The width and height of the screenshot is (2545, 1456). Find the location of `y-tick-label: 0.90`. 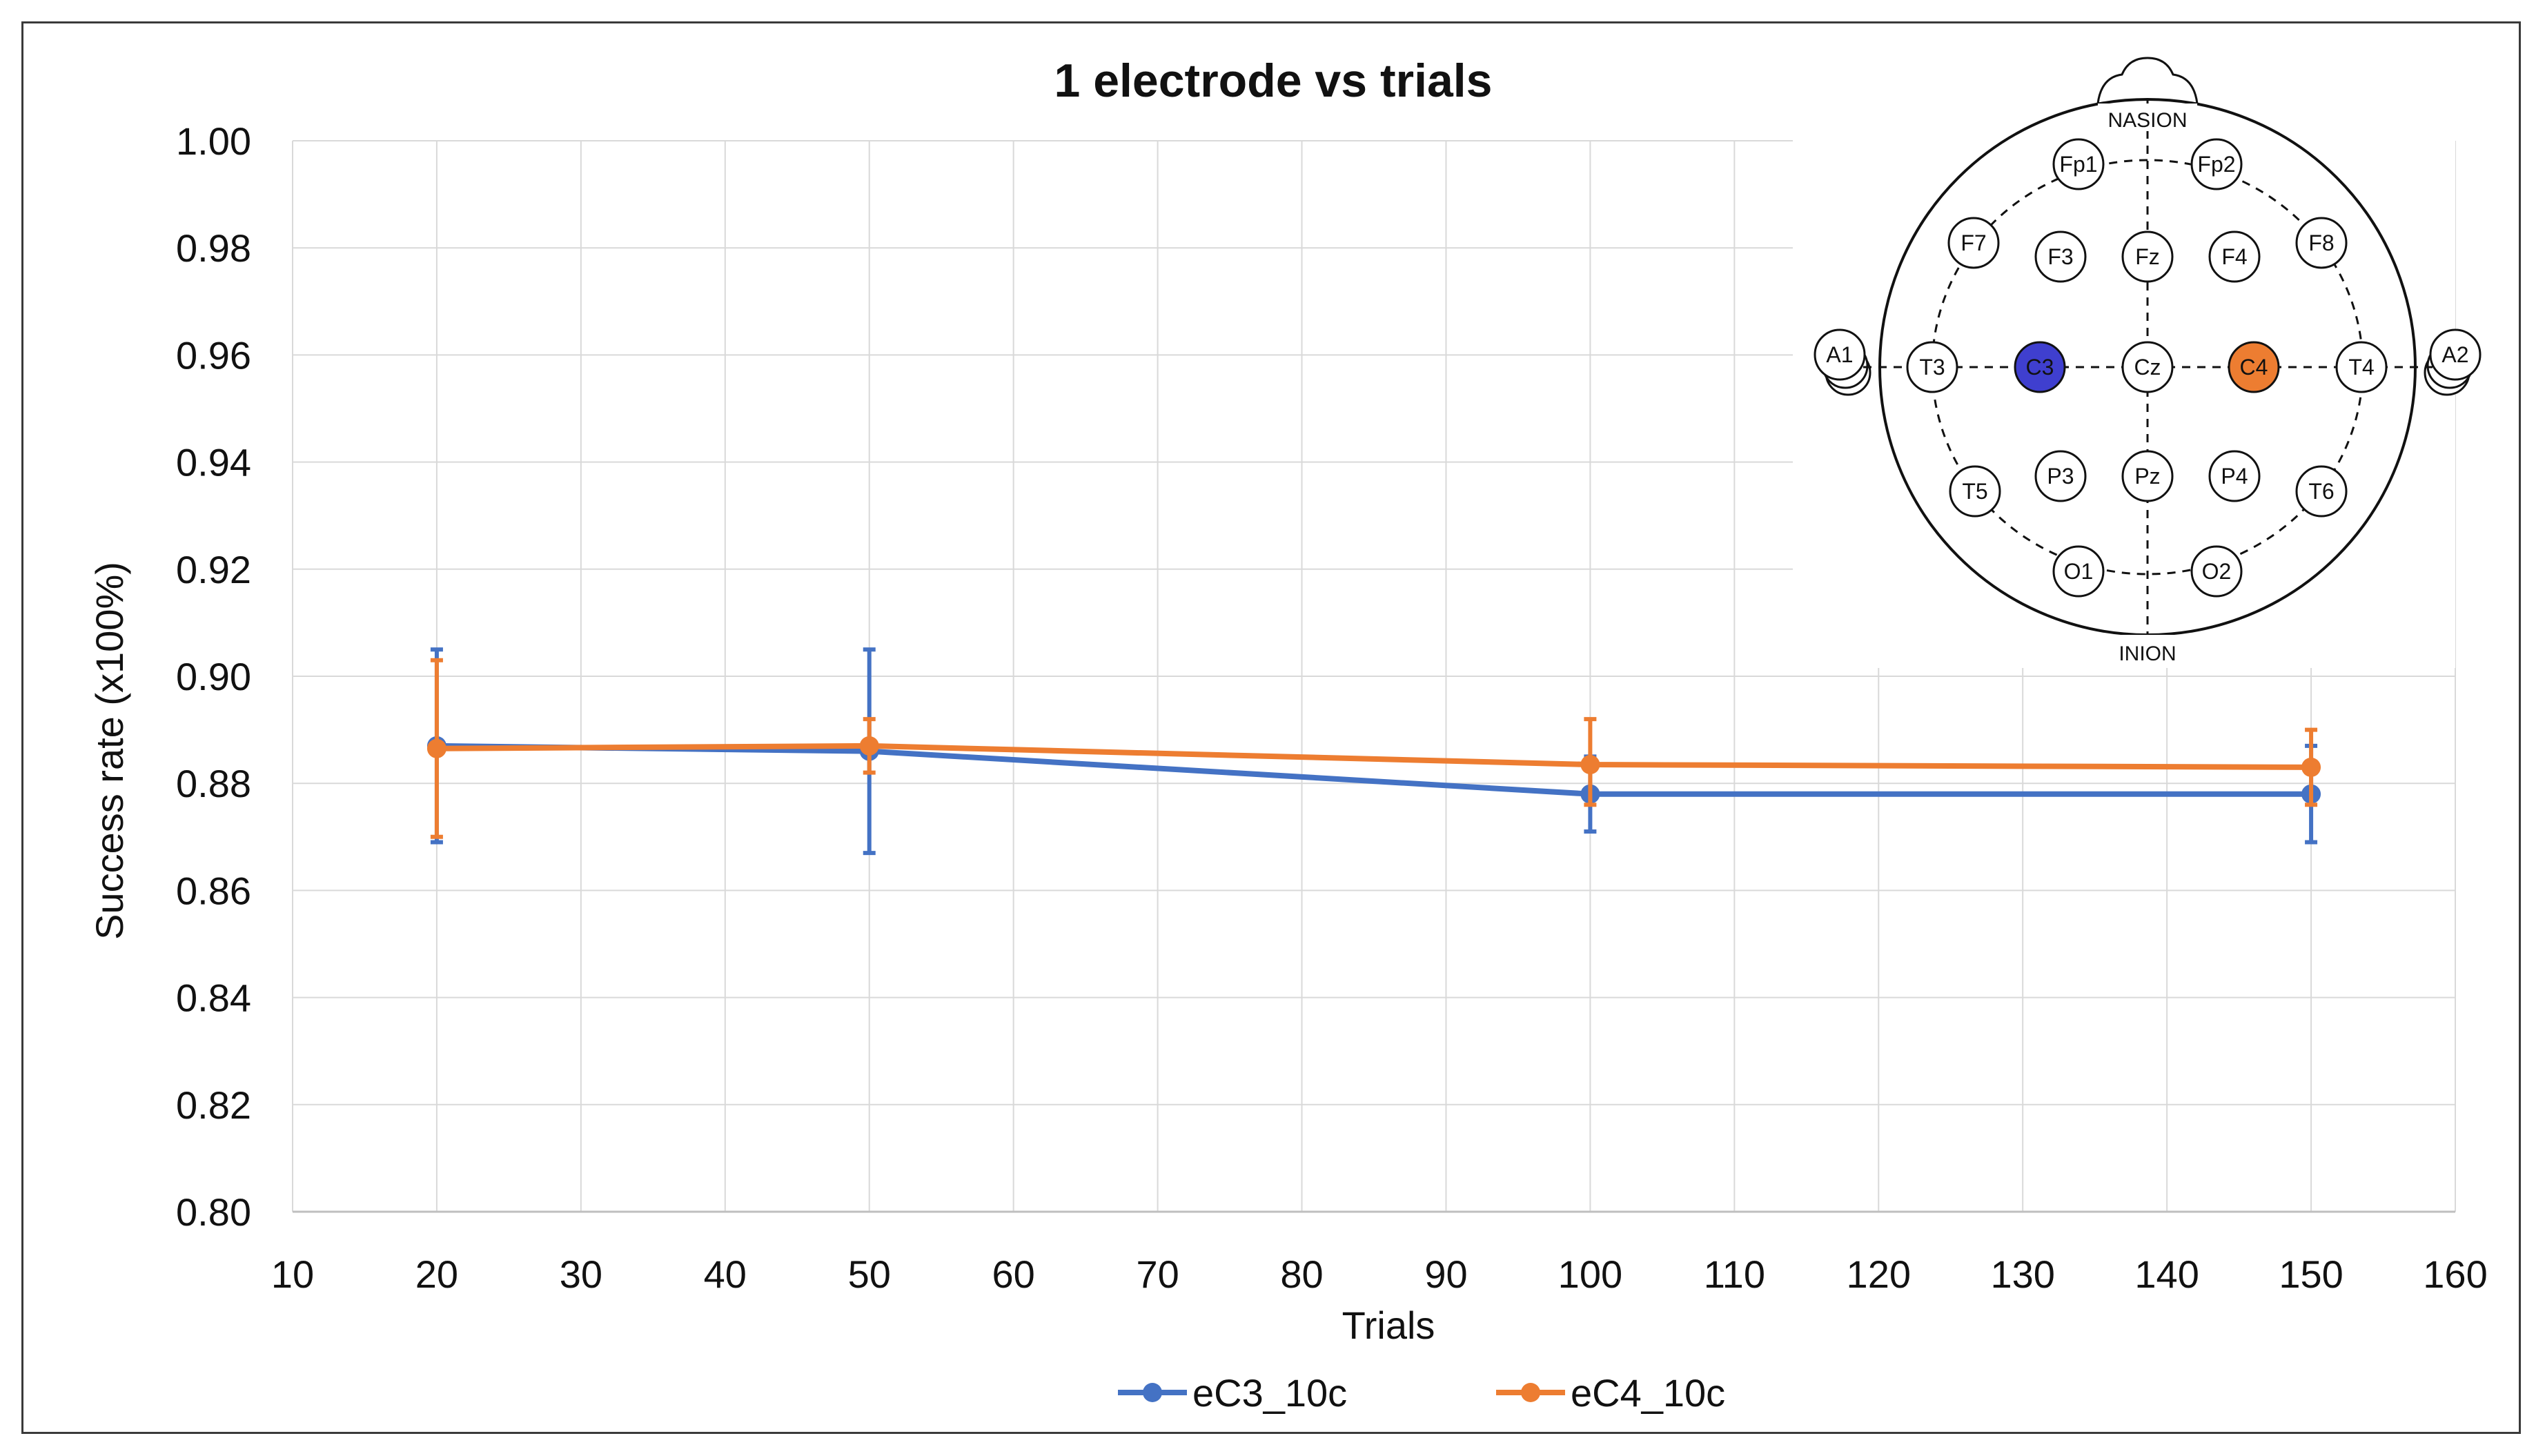

y-tick-label: 0.90 is located at coordinates (213, 676).